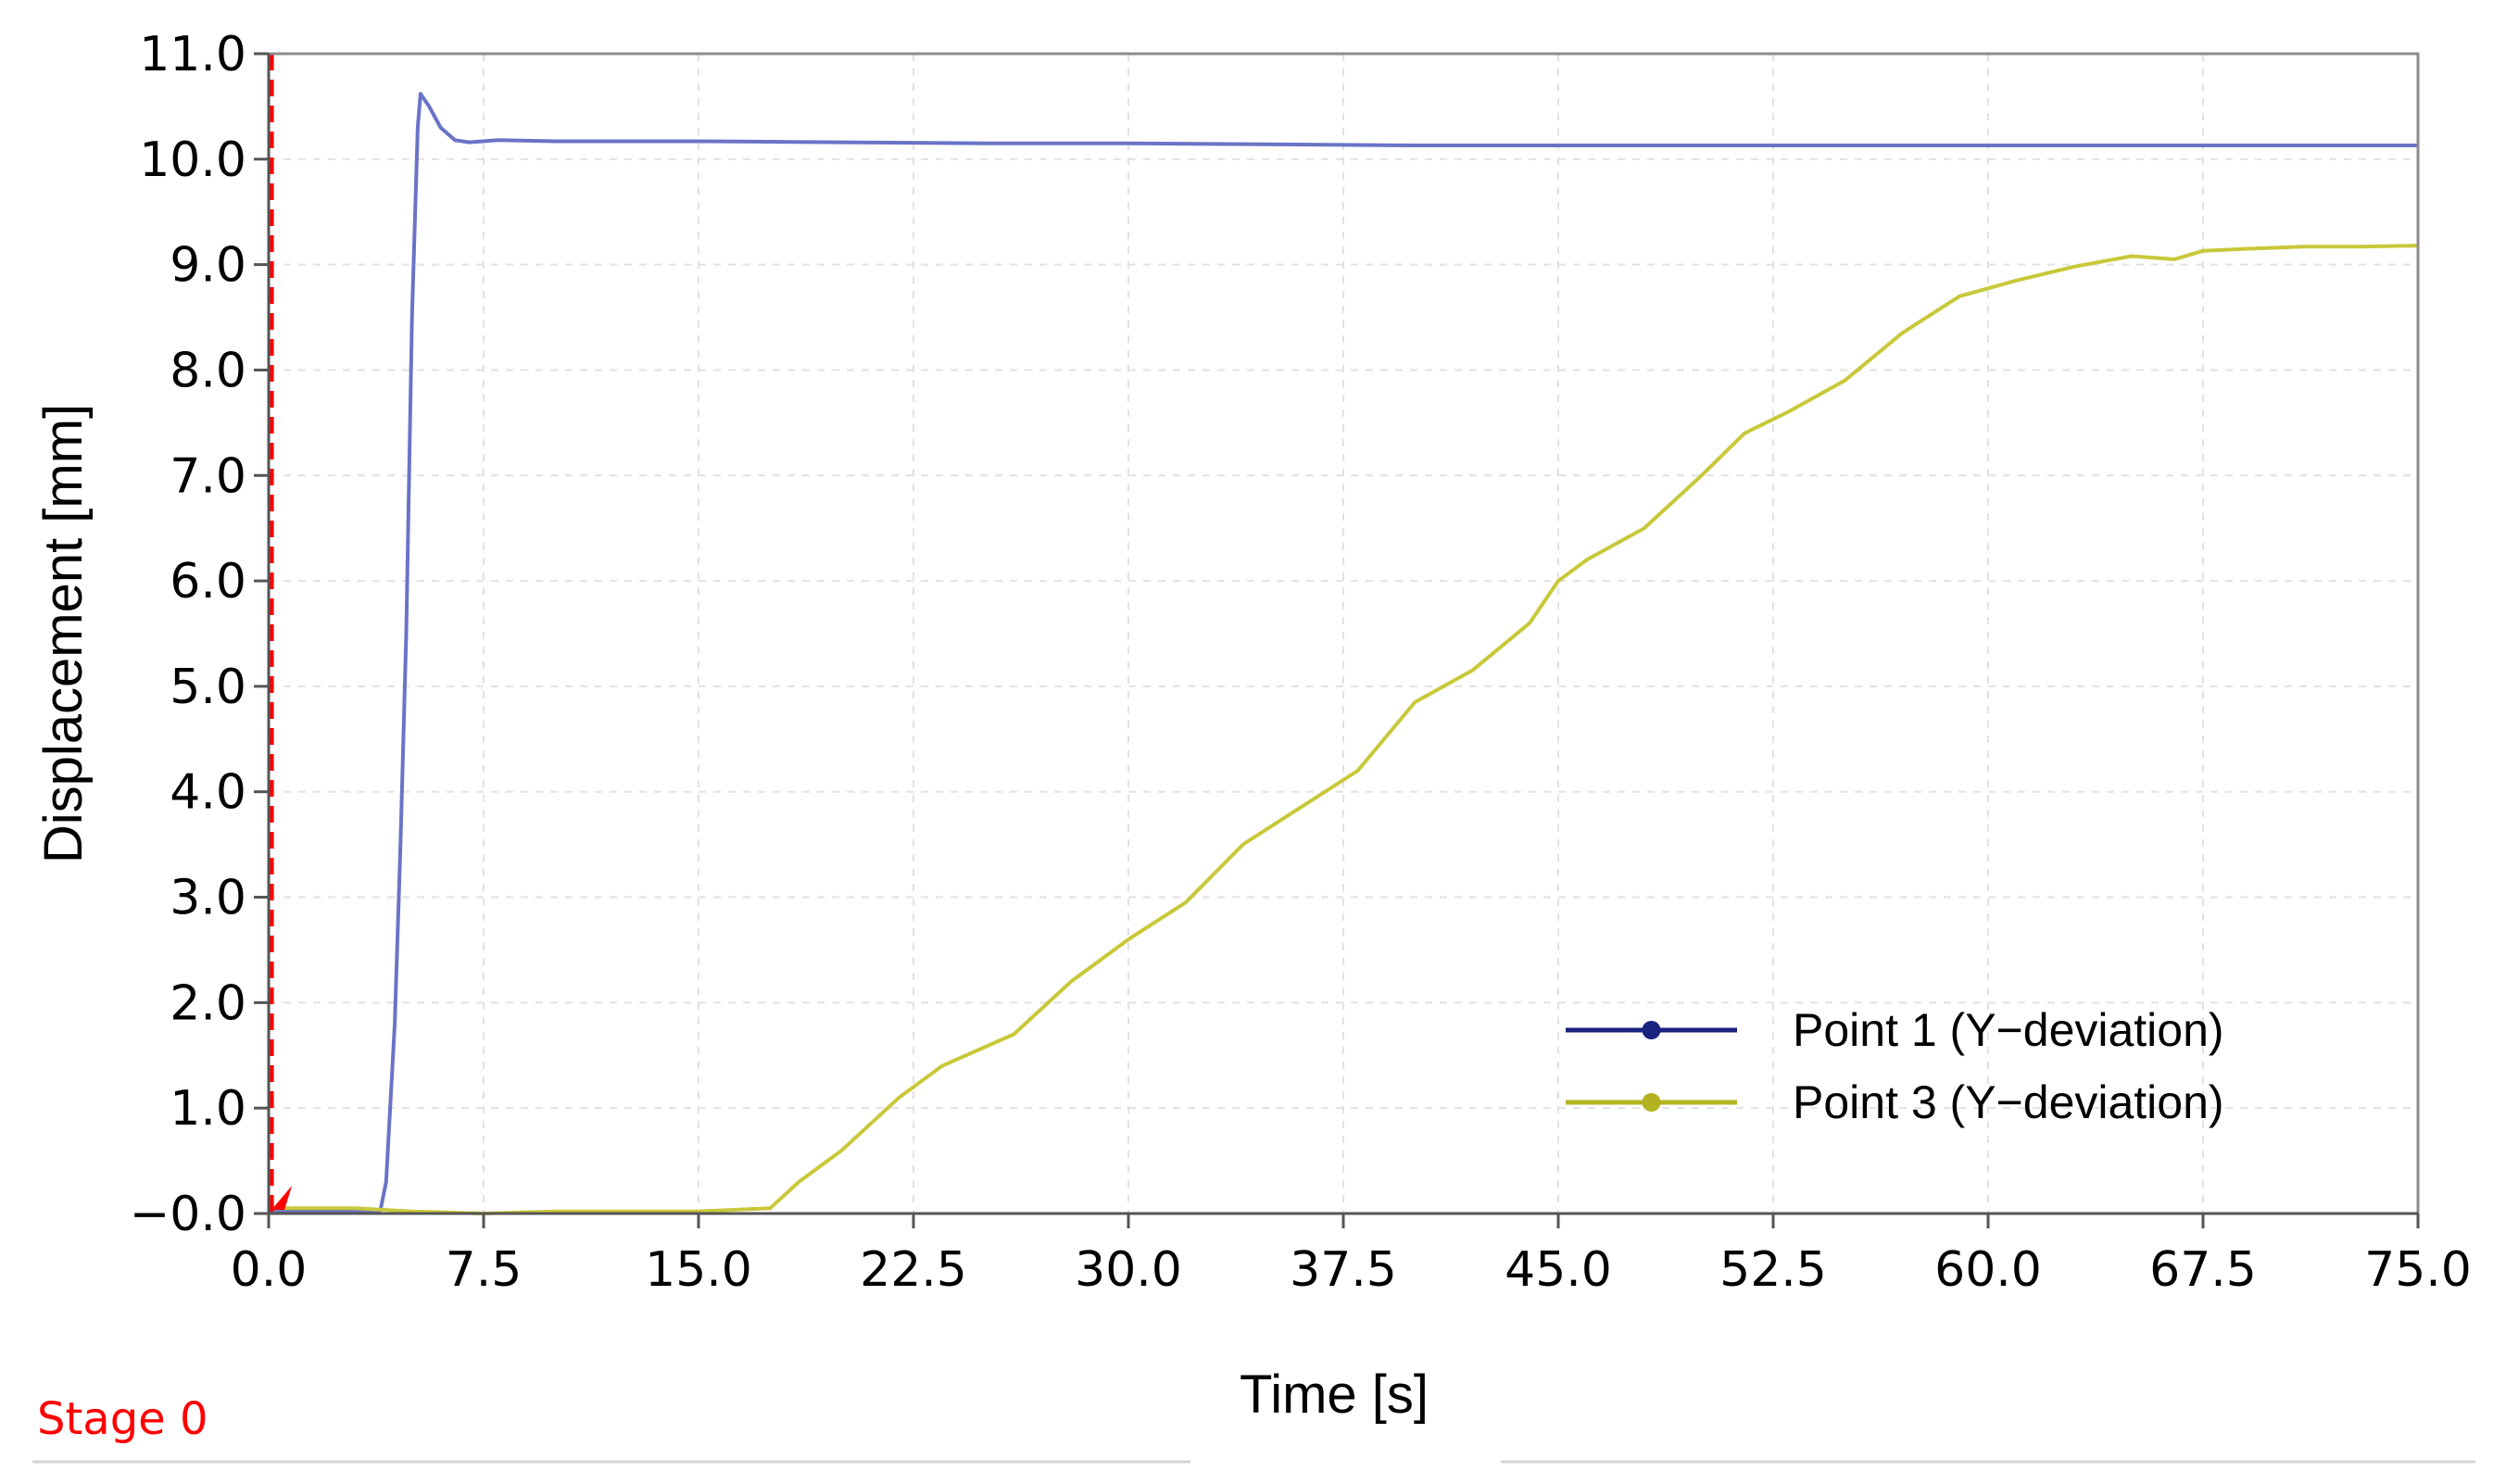 The width and height of the screenshot is (2506, 1484). I want to click on stage-label: Stage 0, so click(122, 1419).